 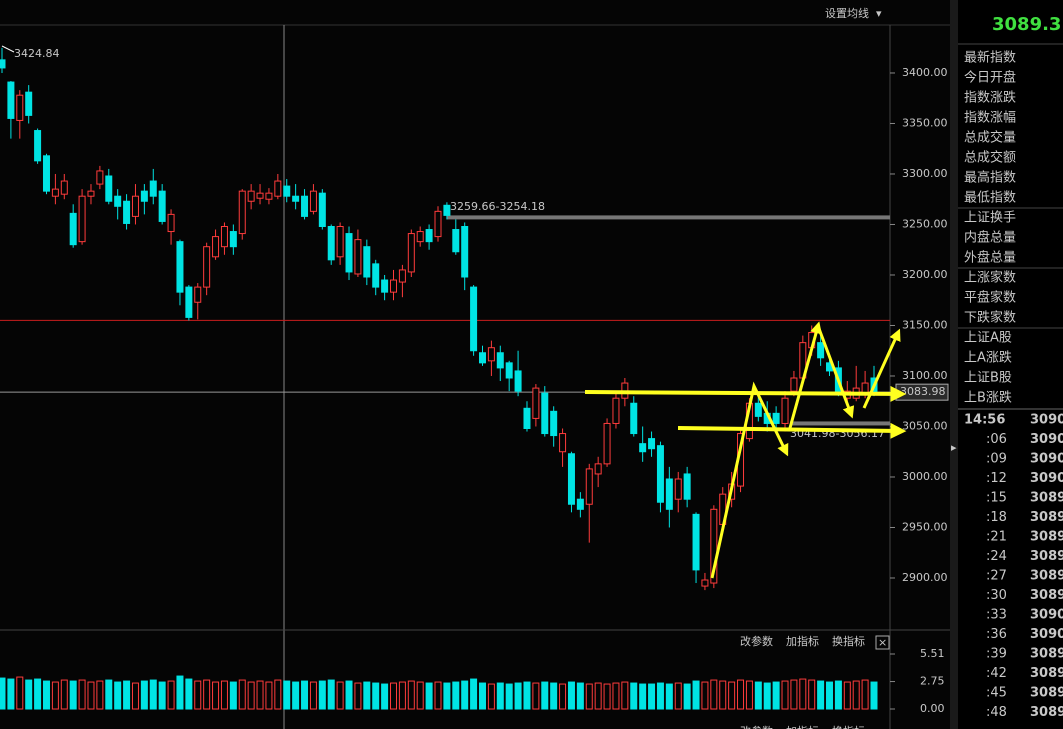 What do you see at coordinates (925, 577) in the screenshot?
I see `y-tick-label: 2900.00` at bounding box center [925, 577].